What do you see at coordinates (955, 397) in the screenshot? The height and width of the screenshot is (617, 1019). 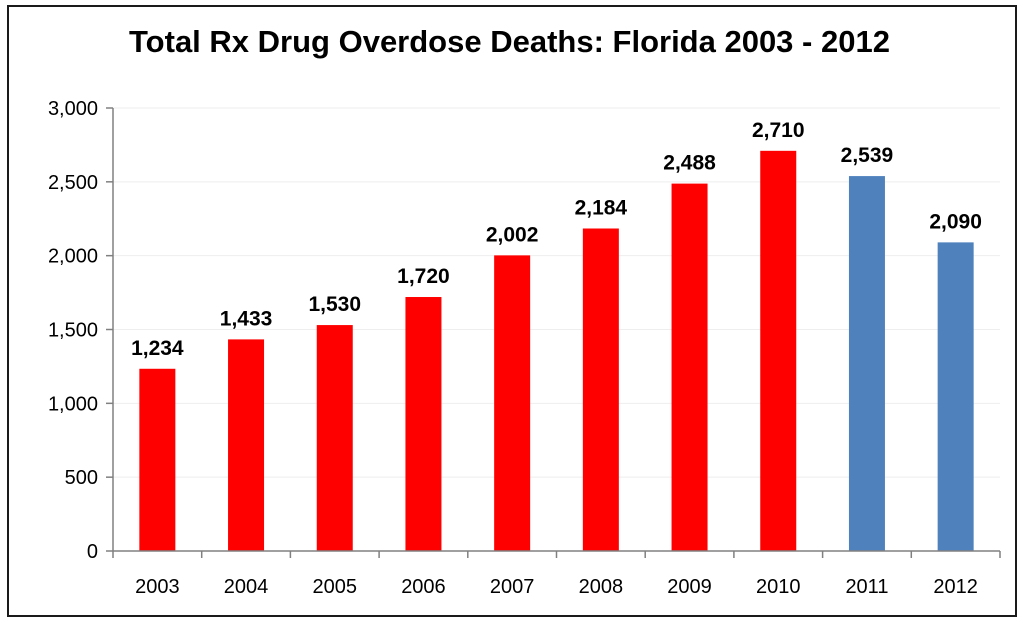 I see `bar-2012` at bounding box center [955, 397].